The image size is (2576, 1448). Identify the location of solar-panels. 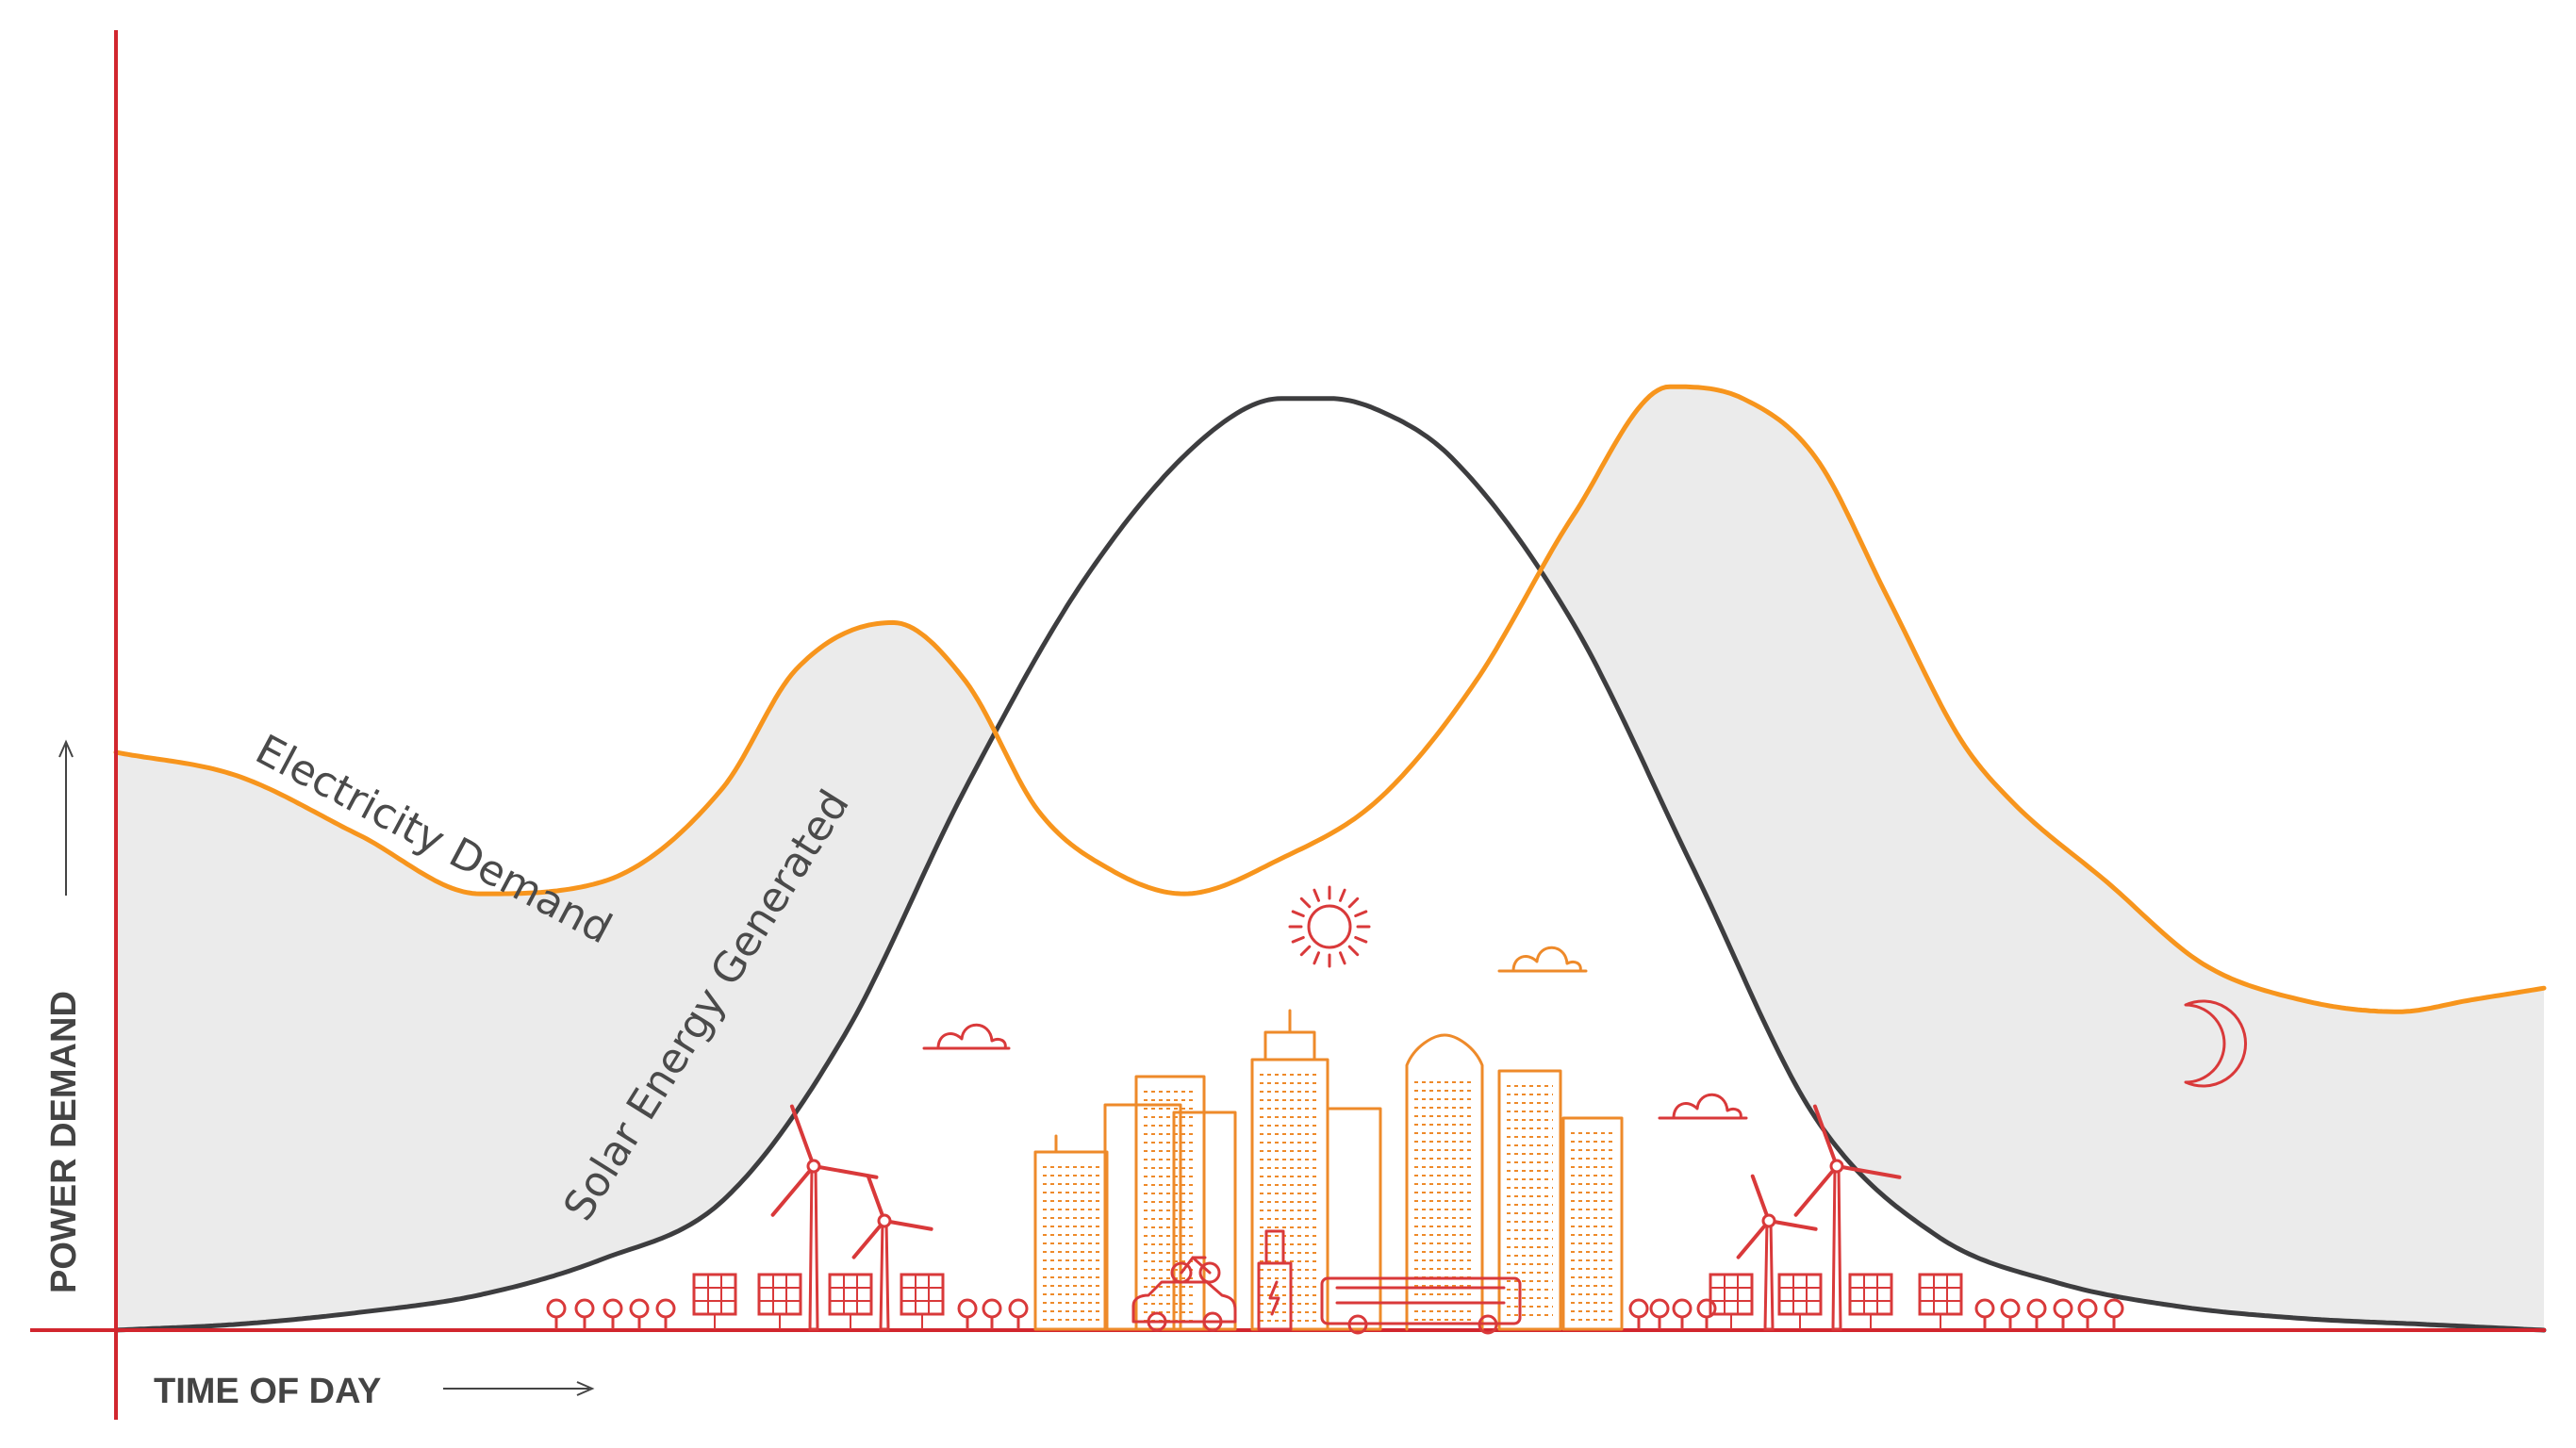
(1327, 1301).